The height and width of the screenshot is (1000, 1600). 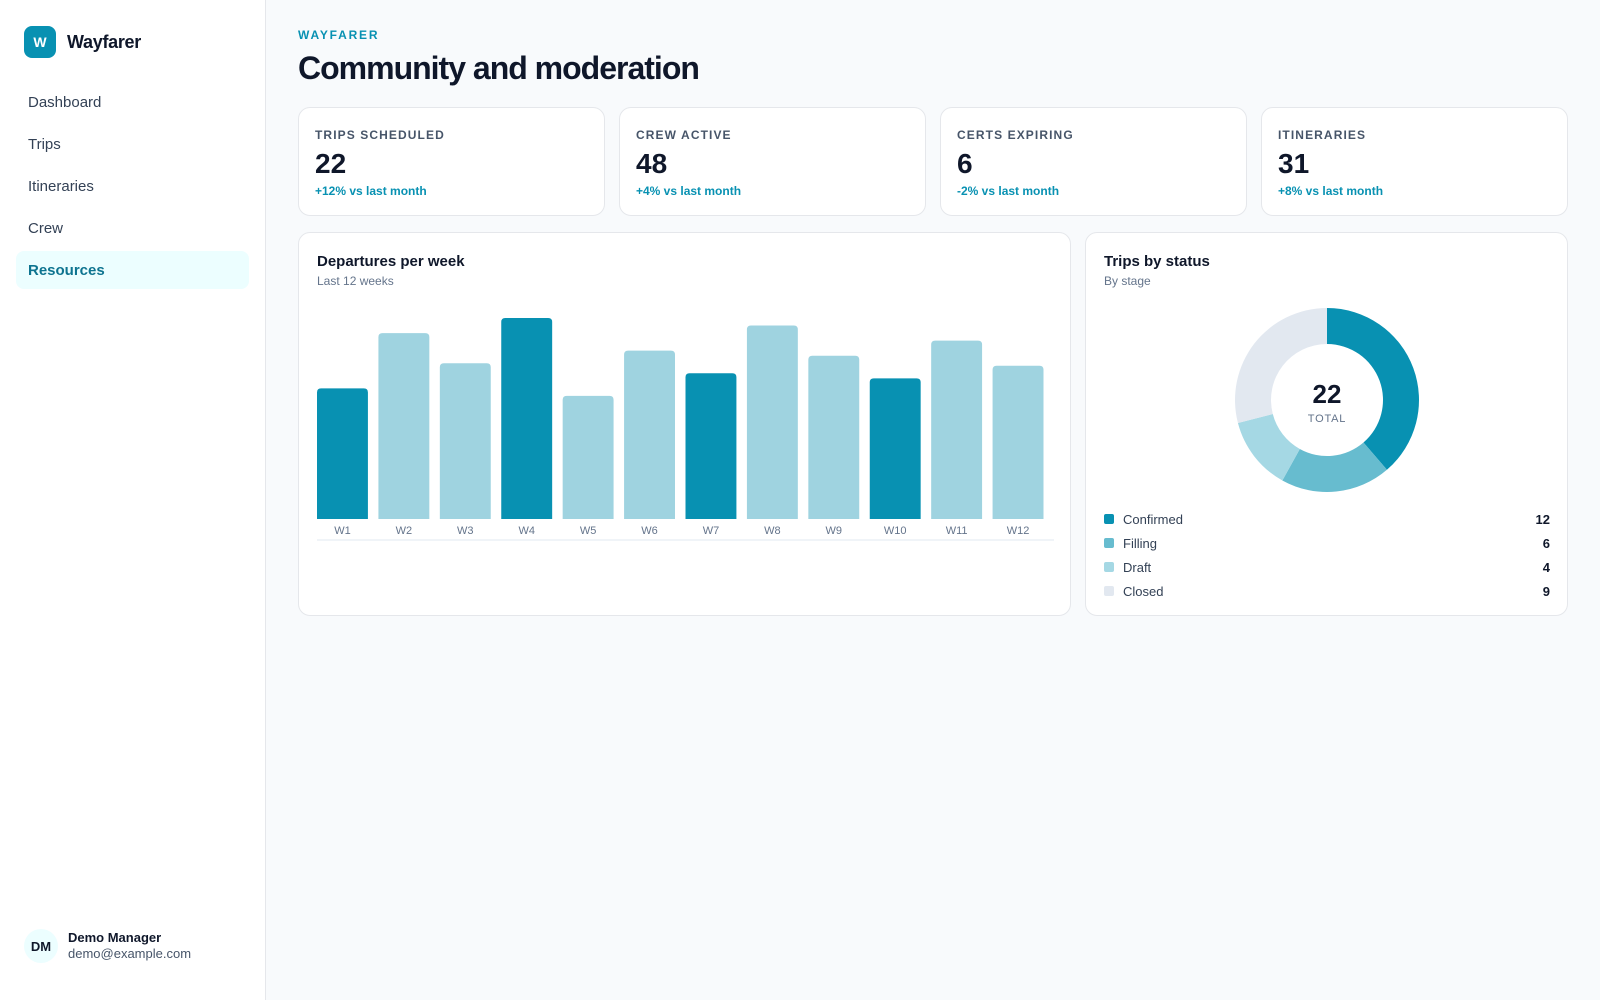 What do you see at coordinates (684, 135) in the screenshot?
I see `stat-label: CREW ACTIVE` at bounding box center [684, 135].